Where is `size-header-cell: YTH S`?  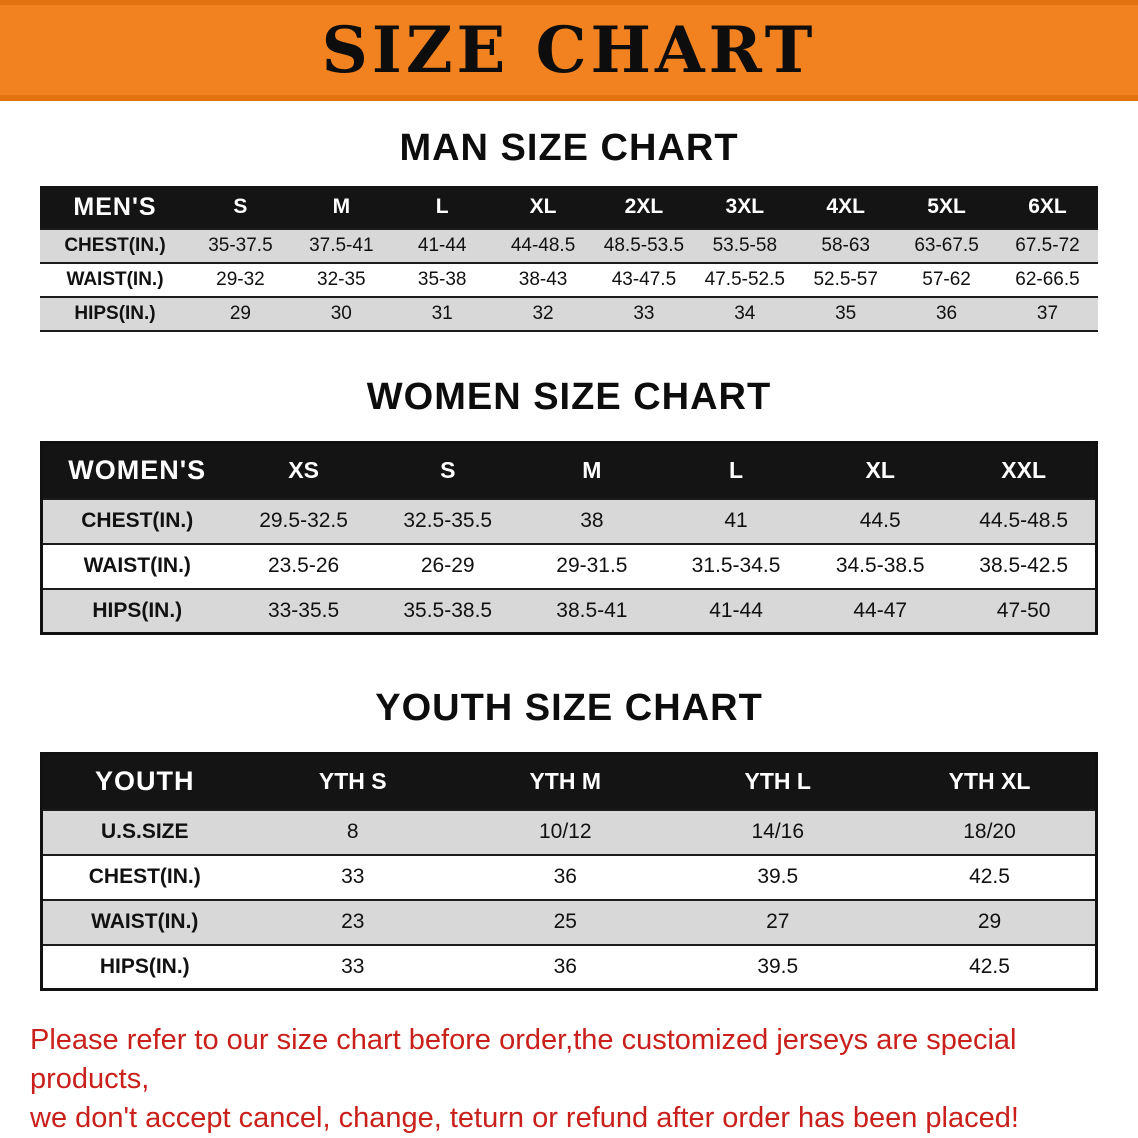 size-header-cell: YTH S is located at coordinates (352, 781).